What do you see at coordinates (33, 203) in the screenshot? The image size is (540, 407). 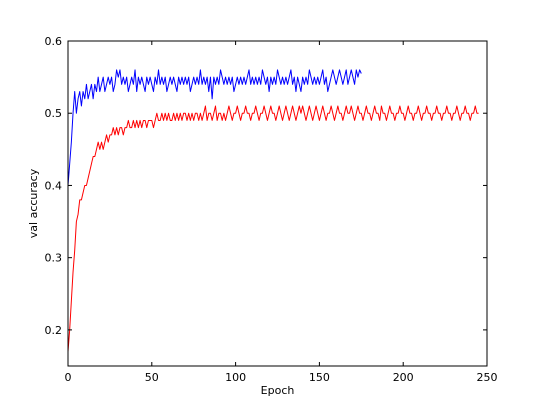 I see `y-axis-label: val accuracy` at bounding box center [33, 203].